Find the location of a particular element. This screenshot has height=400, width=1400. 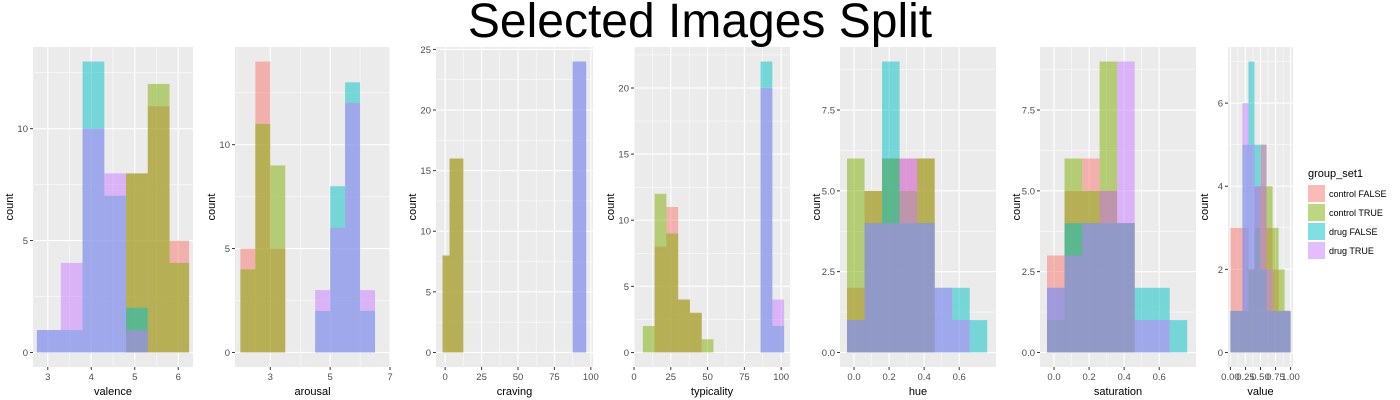

y-tick-label: 10 is located at coordinates (425, 232).